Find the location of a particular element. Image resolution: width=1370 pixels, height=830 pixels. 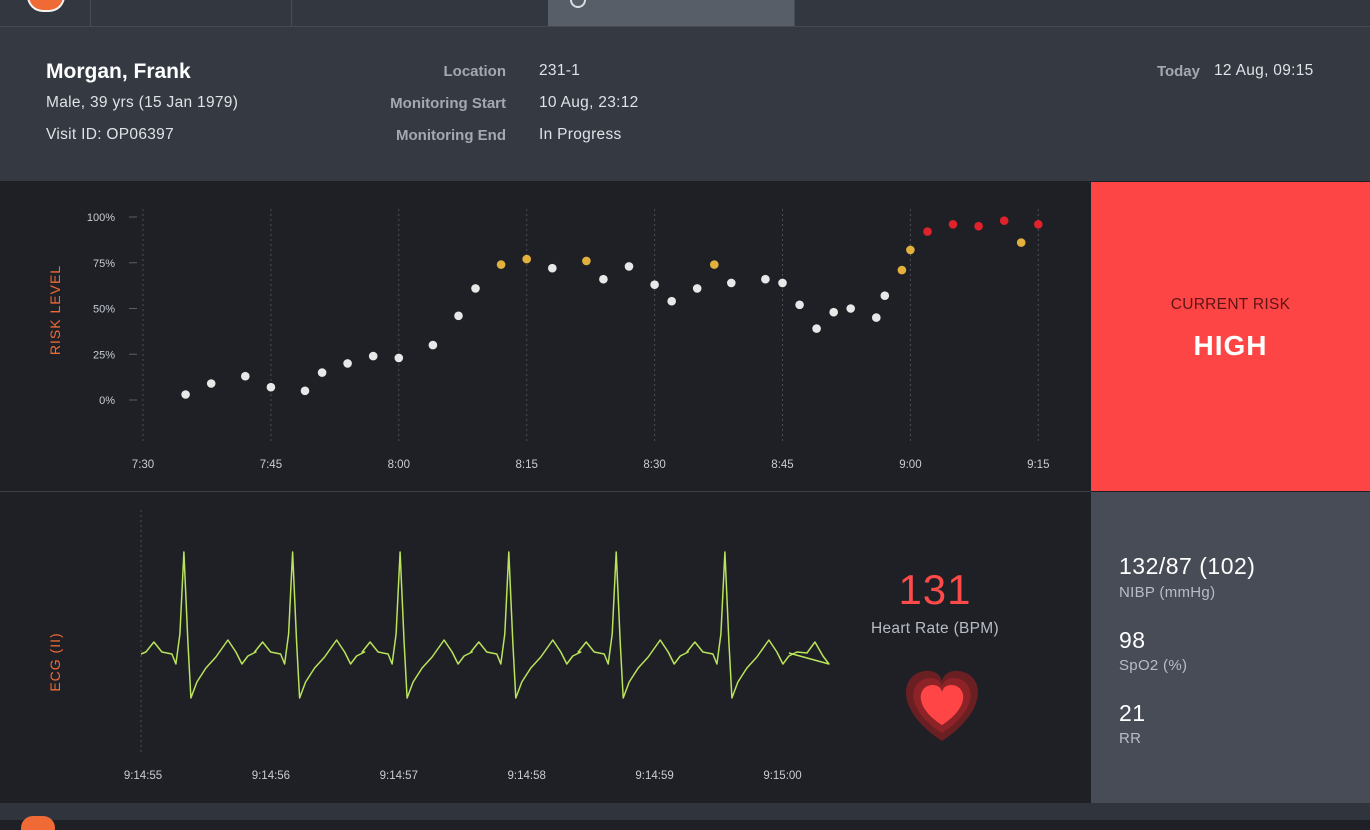

ecg-trace-line is located at coordinates (485, 625).